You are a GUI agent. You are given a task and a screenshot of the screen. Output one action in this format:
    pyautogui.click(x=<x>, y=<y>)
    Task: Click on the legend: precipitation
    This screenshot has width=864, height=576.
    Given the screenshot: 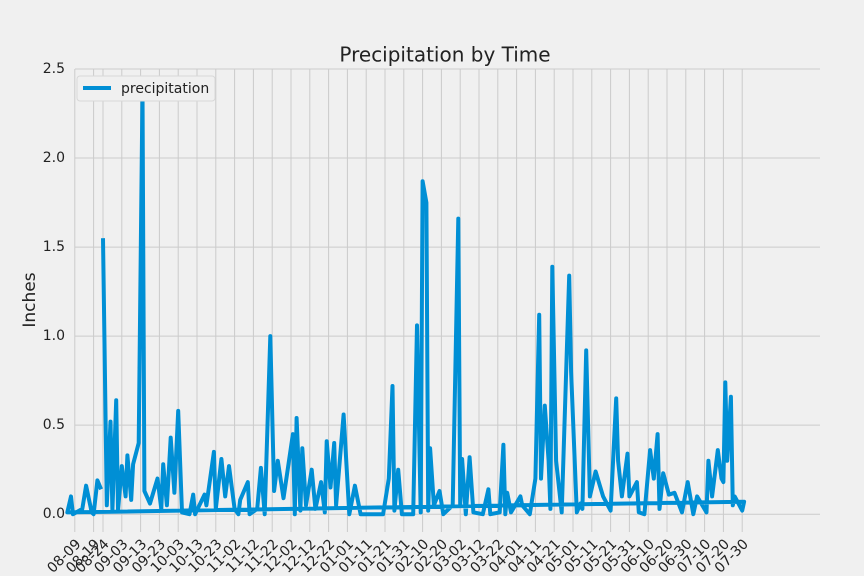 What is the action you would take?
    pyautogui.click(x=146, y=88)
    